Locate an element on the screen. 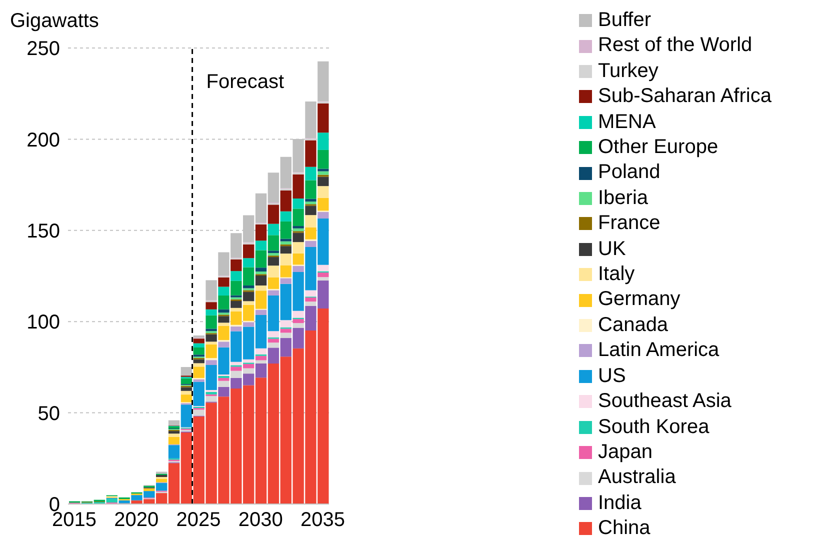  legend-label: Sub-Saharan Africa is located at coordinates (685, 97).